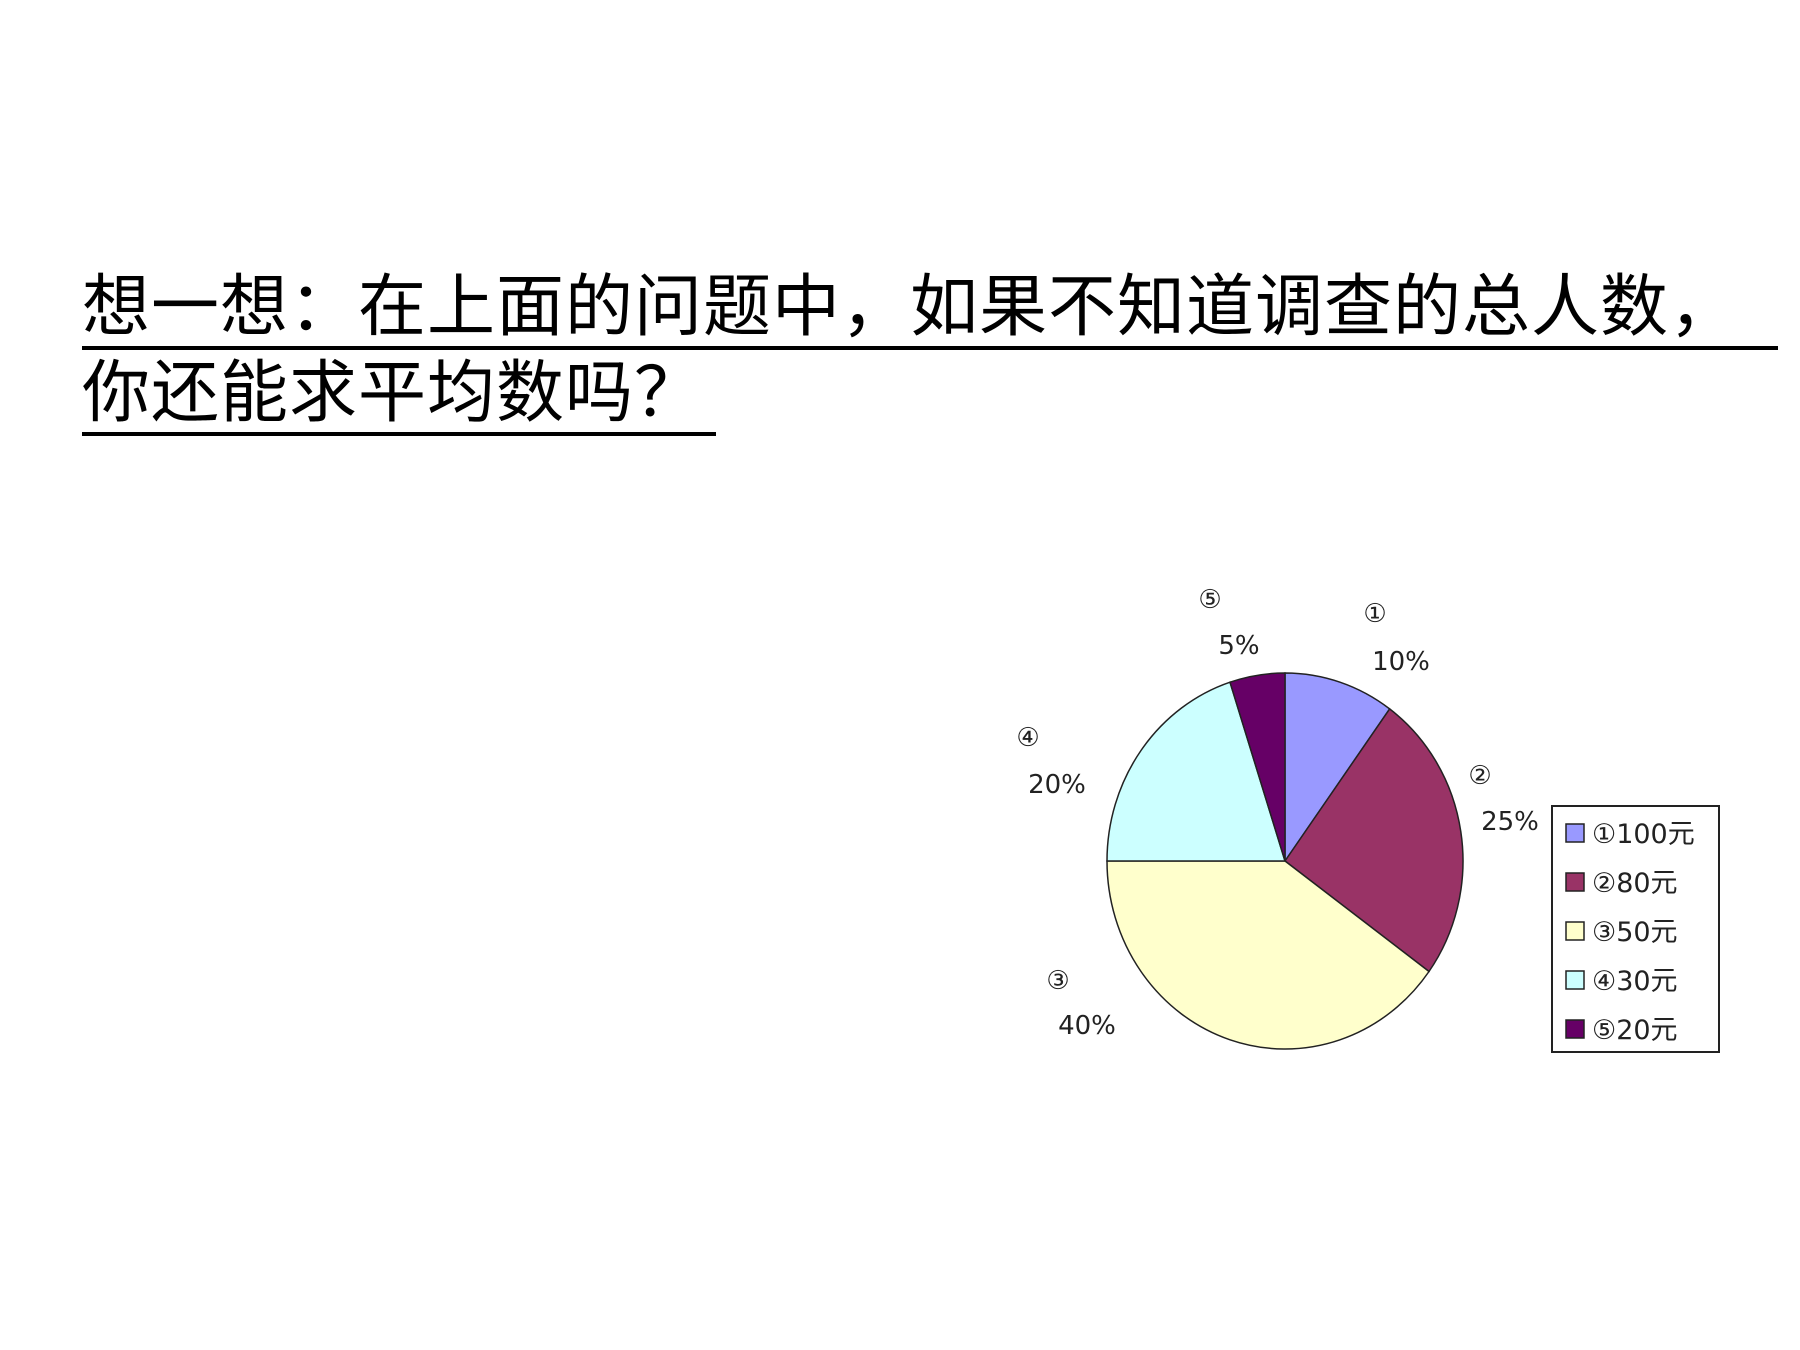  I want to click on slice-percent-label: 20%, so click(1057, 785).